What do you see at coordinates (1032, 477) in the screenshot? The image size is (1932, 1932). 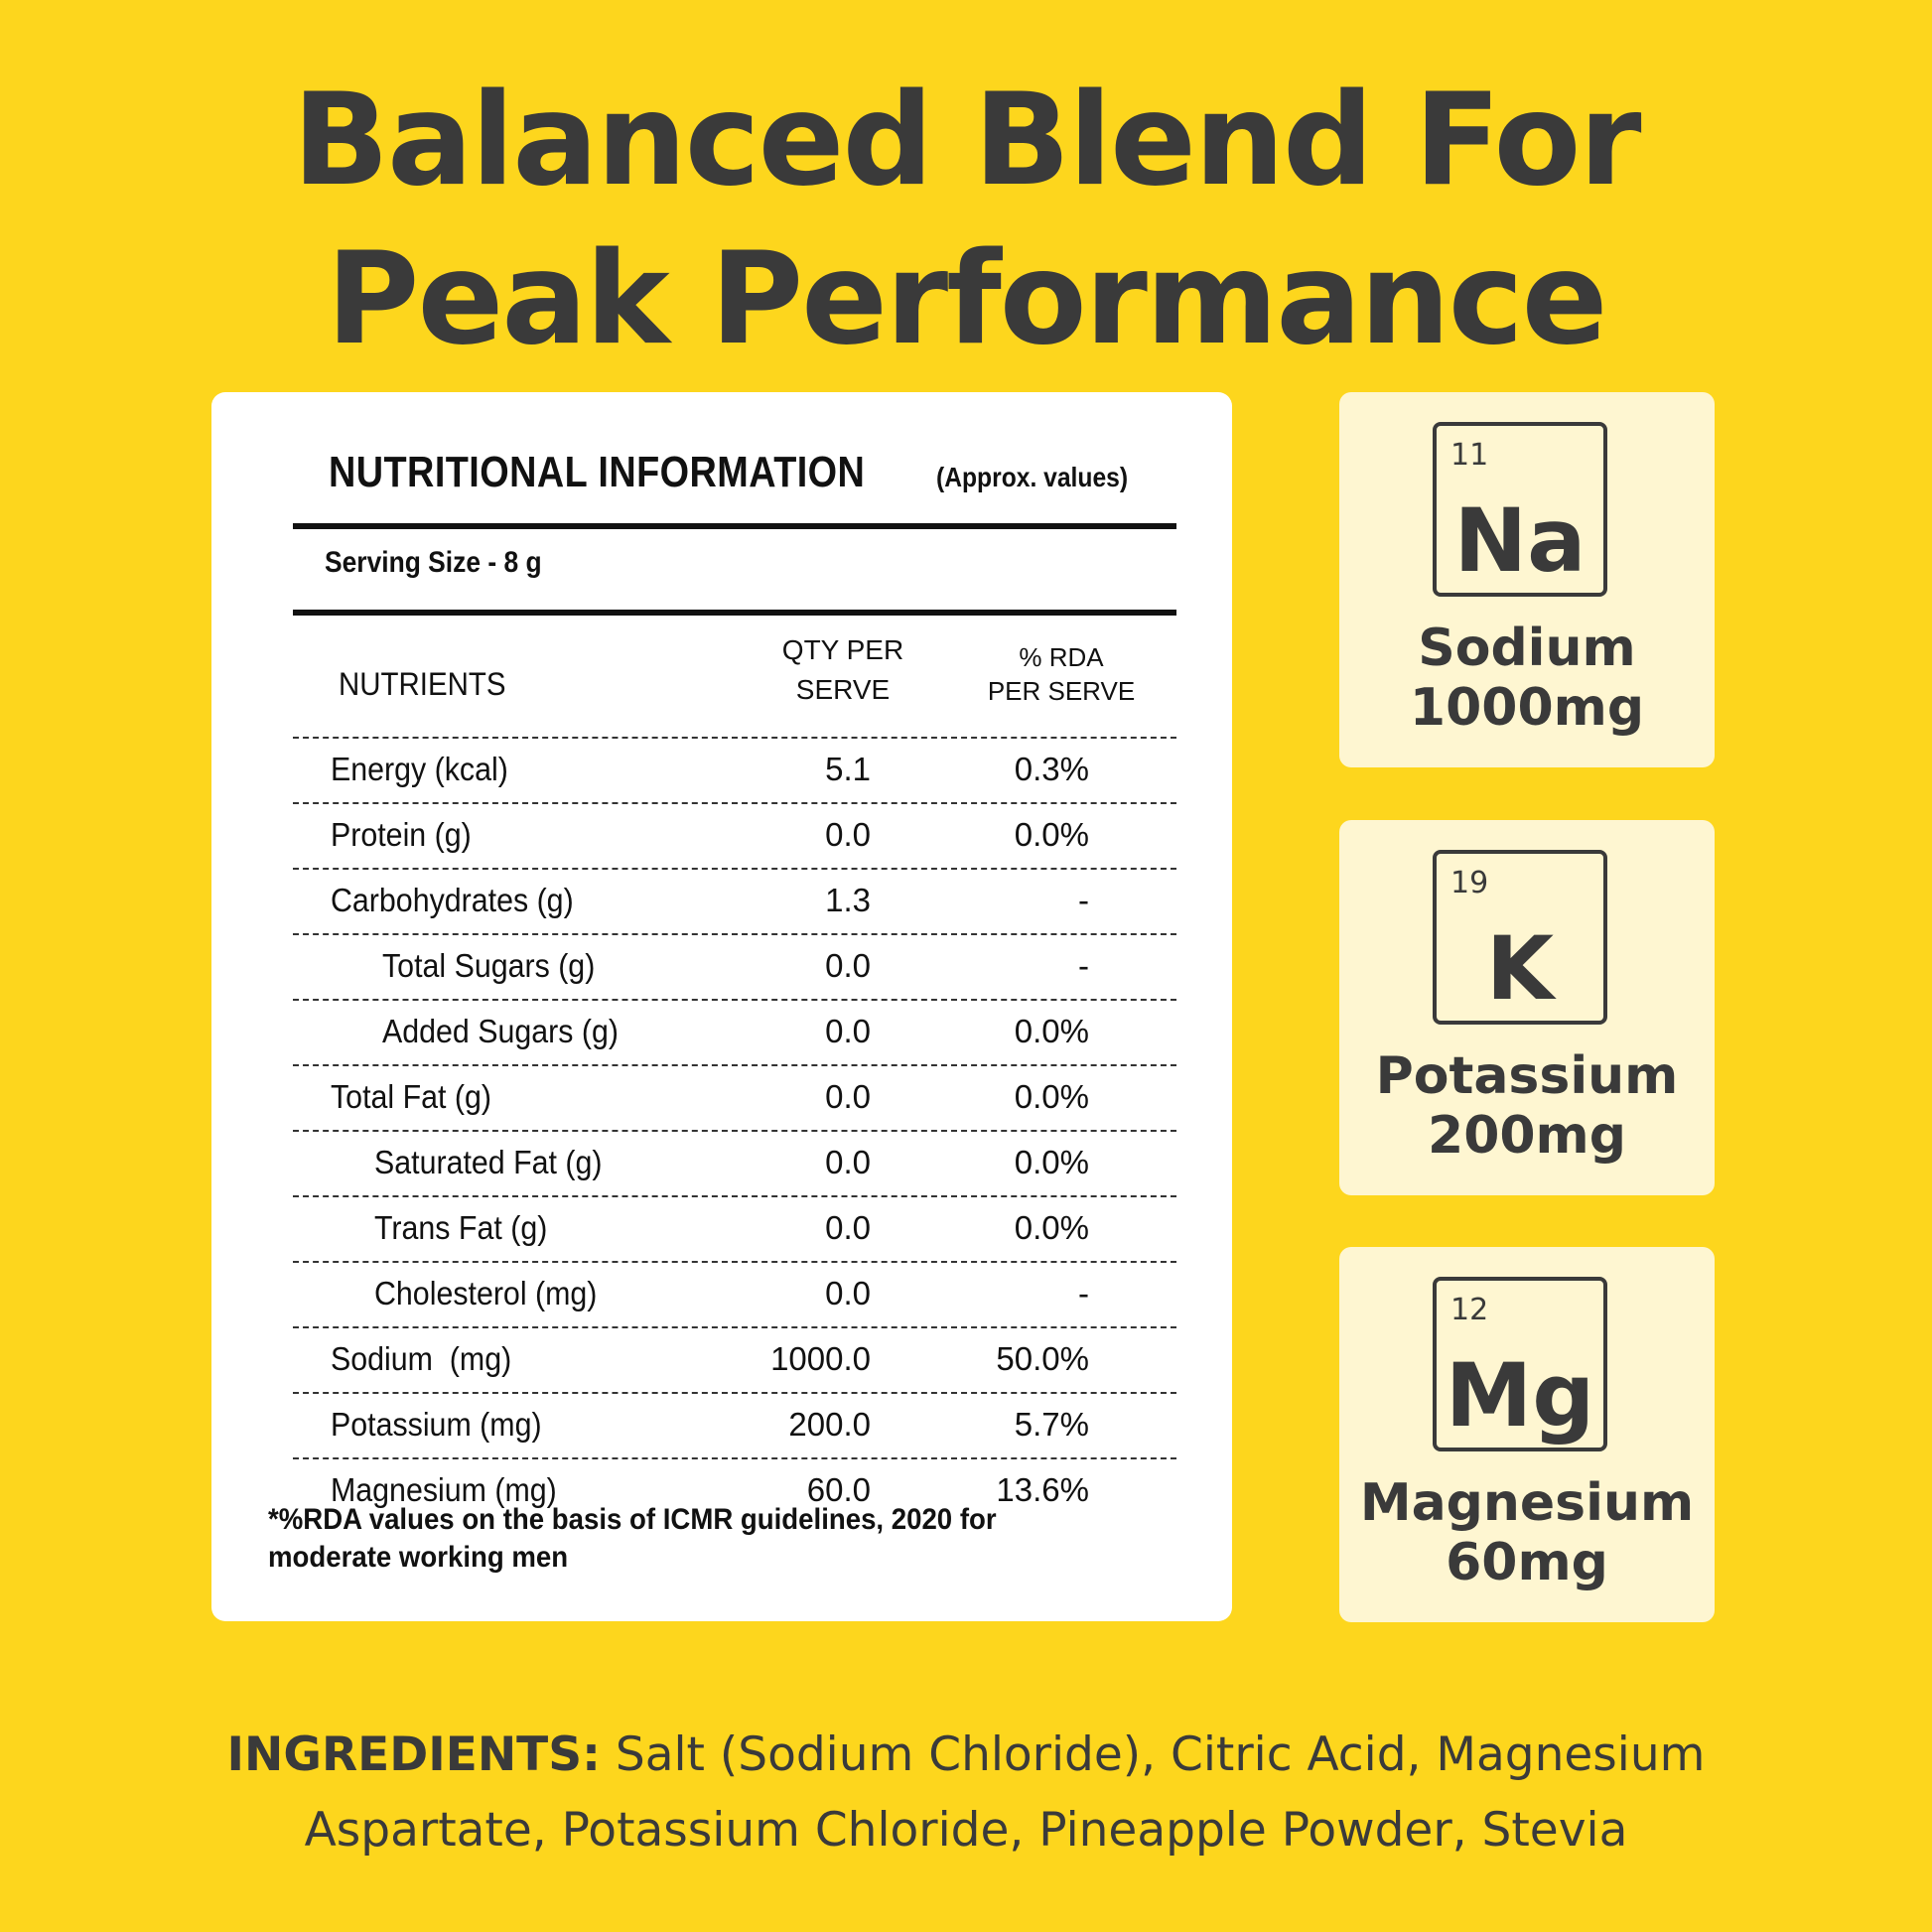 I see `nutrition-subtitle: (Approx. values)` at bounding box center [1032, 477].